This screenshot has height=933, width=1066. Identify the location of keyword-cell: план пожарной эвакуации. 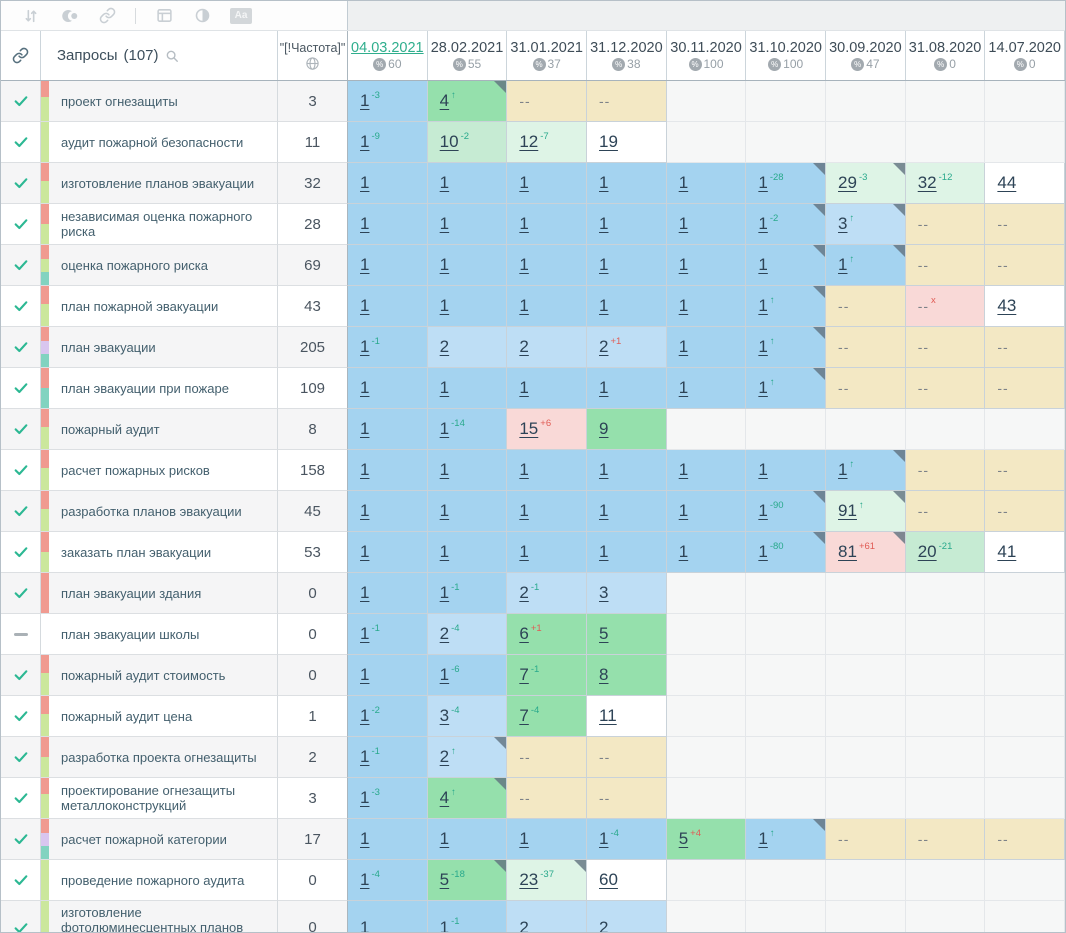
(159, 306).